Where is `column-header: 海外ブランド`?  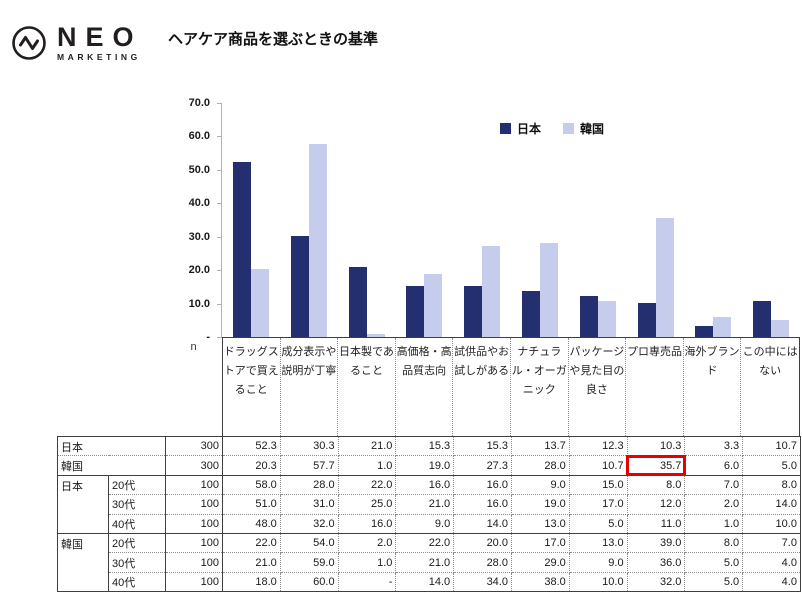 column-header: 海外ブランド is located at coordinates (713, 387).